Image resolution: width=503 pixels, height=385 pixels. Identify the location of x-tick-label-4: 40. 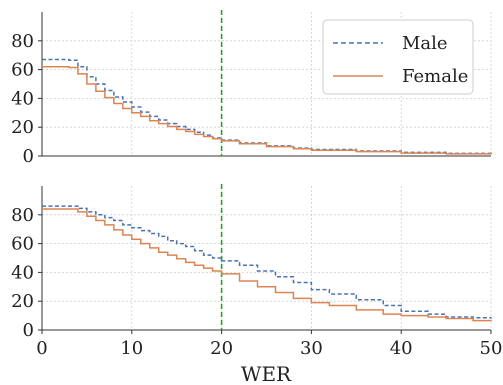
(401, 348).